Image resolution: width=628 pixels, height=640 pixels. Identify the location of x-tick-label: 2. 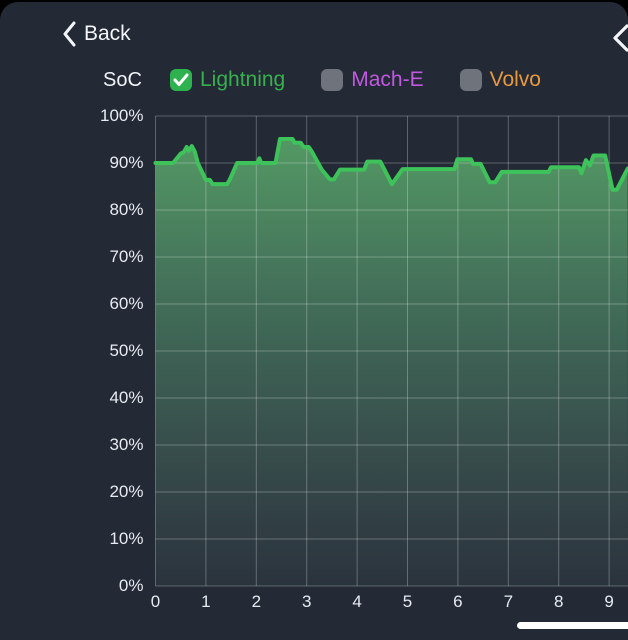
(256, 601).